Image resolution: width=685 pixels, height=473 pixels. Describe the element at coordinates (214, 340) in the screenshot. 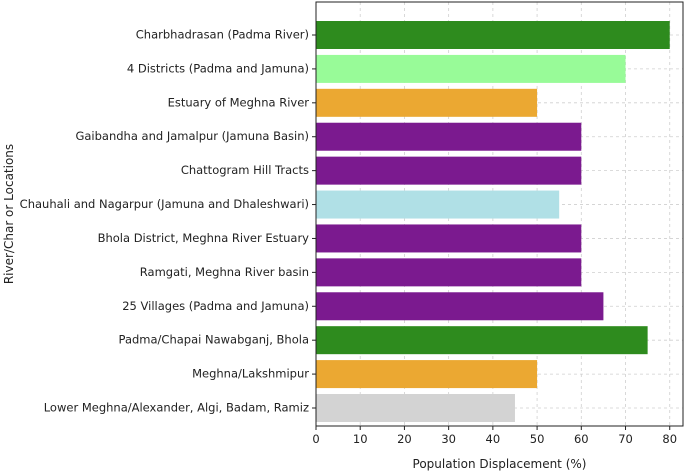

I see `y-tick-label: Padma/Chapai Nawabganj, Bhola` at that location.